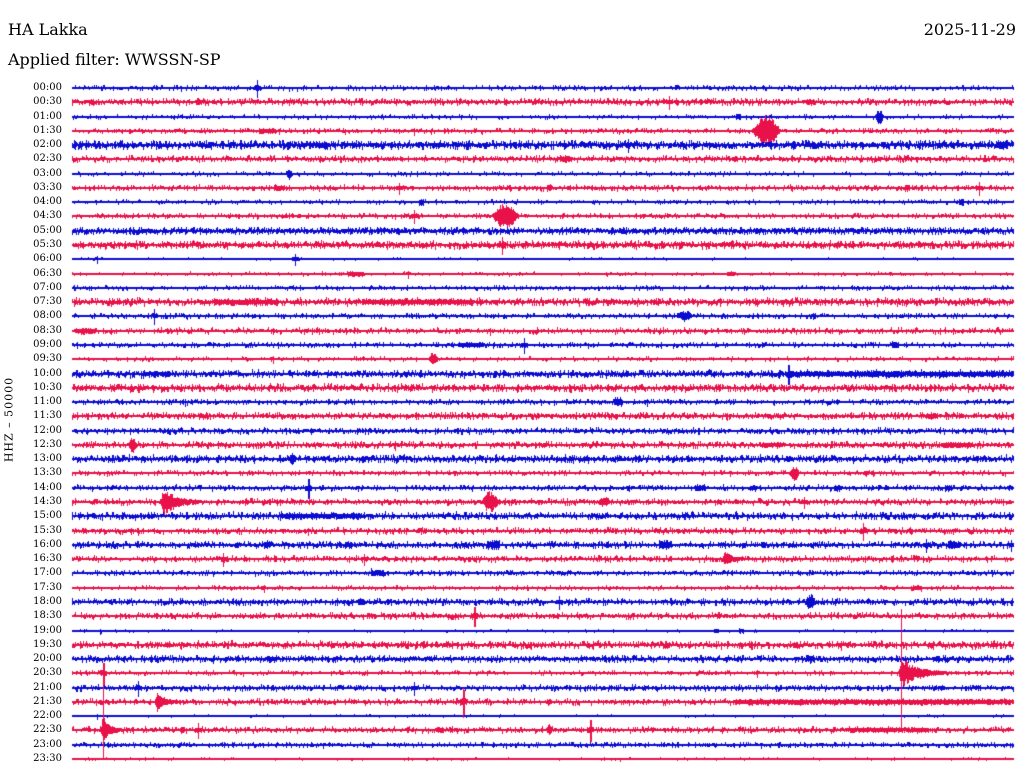 Image resolution: width=1024 pixels, height=780 pixels. What do you see at coordinates (47, 687) in the screenshot?
I see `time-label: 21:00` at bounding box center [47, 687].